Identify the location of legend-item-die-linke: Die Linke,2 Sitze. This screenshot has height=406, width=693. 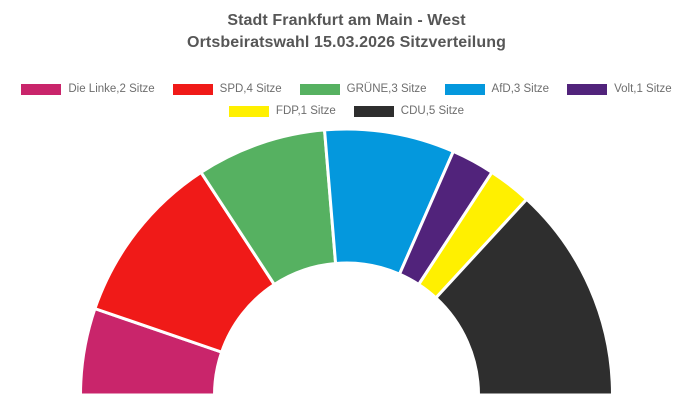
(88, 88).